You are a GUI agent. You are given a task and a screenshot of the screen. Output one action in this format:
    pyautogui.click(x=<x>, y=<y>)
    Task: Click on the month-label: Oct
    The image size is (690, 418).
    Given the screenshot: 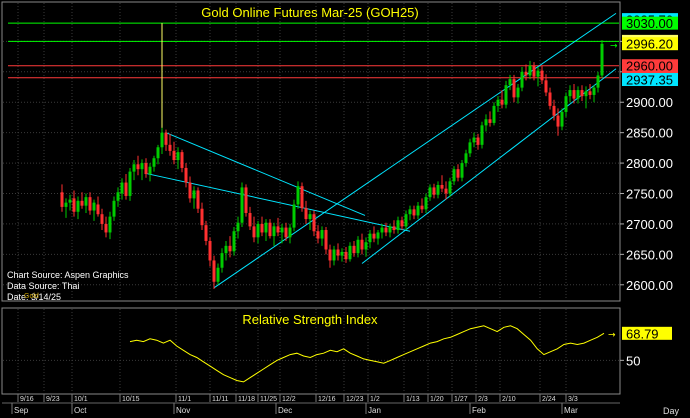 What is the action you would take?
    pyautogui.click(x=80, y=410)
    